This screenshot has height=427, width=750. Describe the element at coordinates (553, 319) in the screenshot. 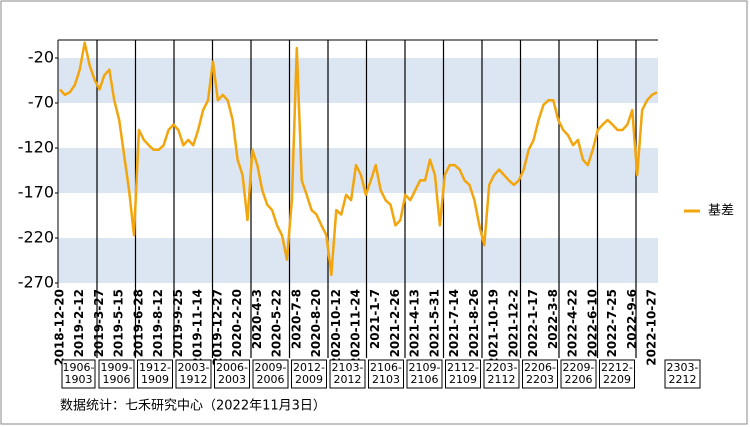

I see `x-tick-label: 2022-3-8` at that location.